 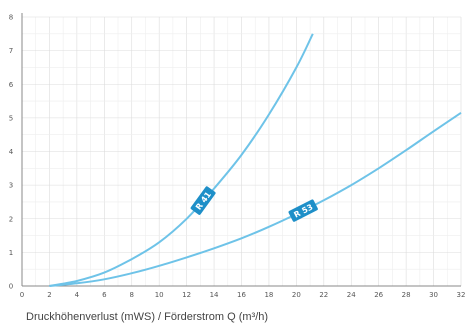 I want to click on x-tick-label: 8, so click(x=132, y=295).